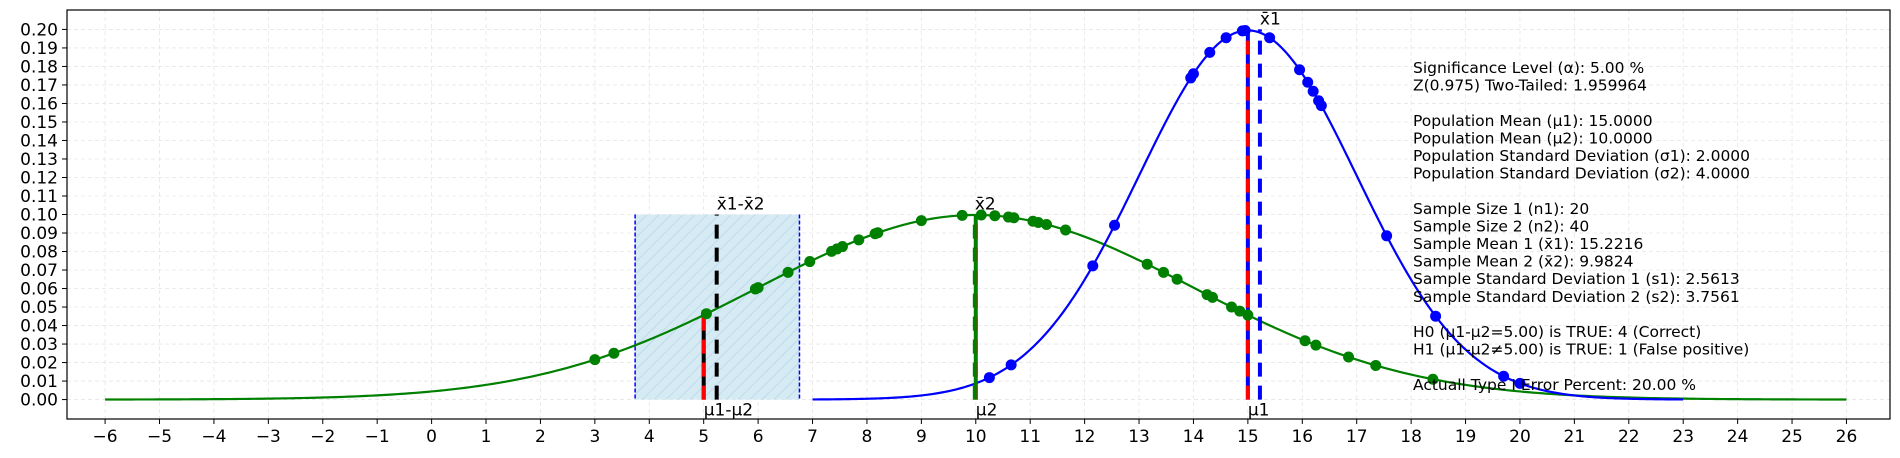 The image size is (1900, 458). What do you see at coordinates (987, 411) in the screenshot?
I see `reference-line-3-label: μ2` at bounding box center [987, 411].